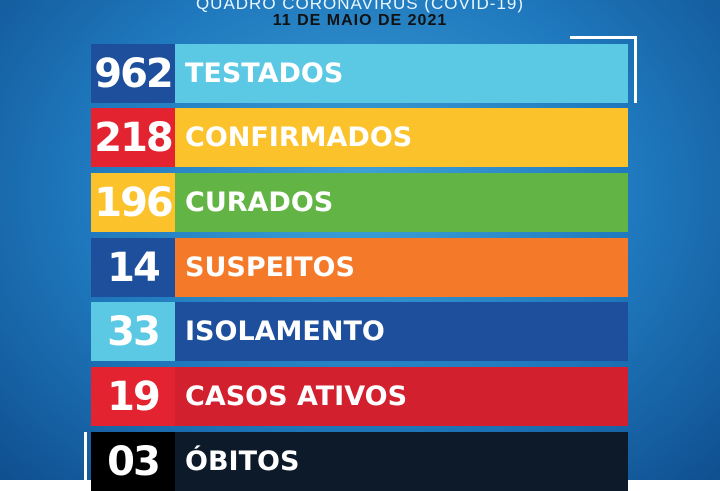  Describe the element at coordinates (133, 331) in the screenshot. I see `stat-value: 33` at that location.